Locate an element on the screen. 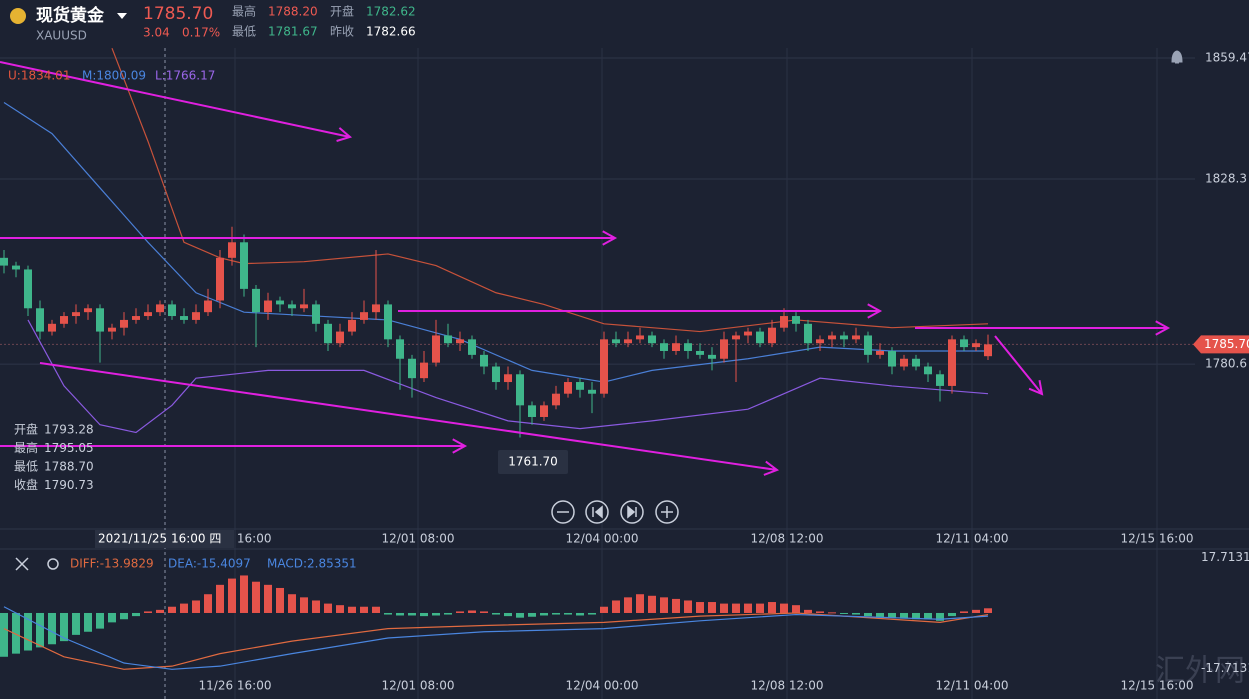  ohlc-label: 开盘 is located at coordinates (26, 429).